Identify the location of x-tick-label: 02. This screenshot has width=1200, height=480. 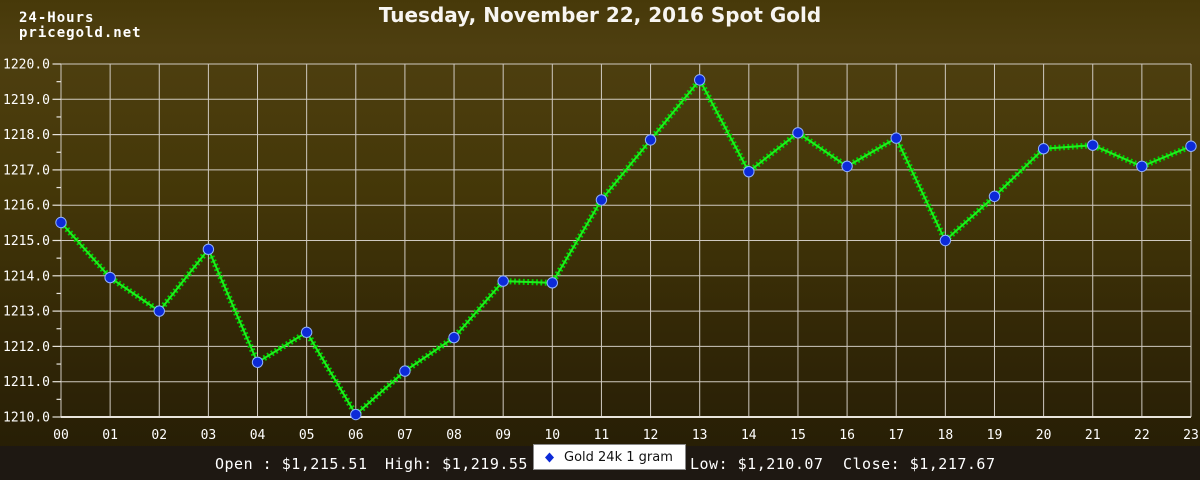
(159, 435).